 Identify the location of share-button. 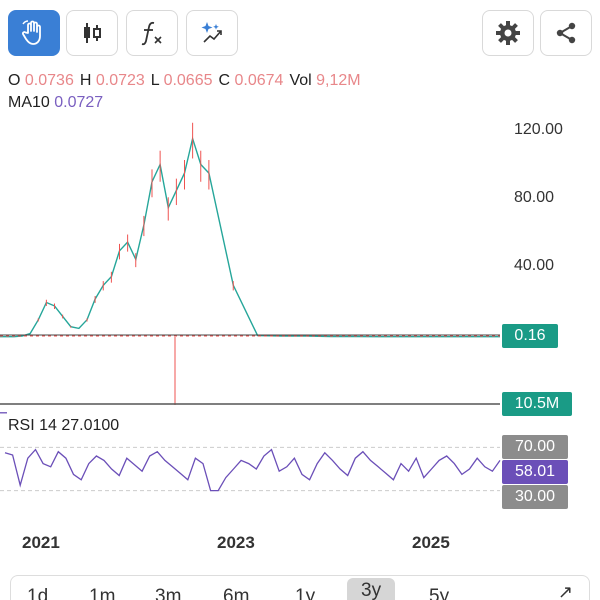
(566, 33).